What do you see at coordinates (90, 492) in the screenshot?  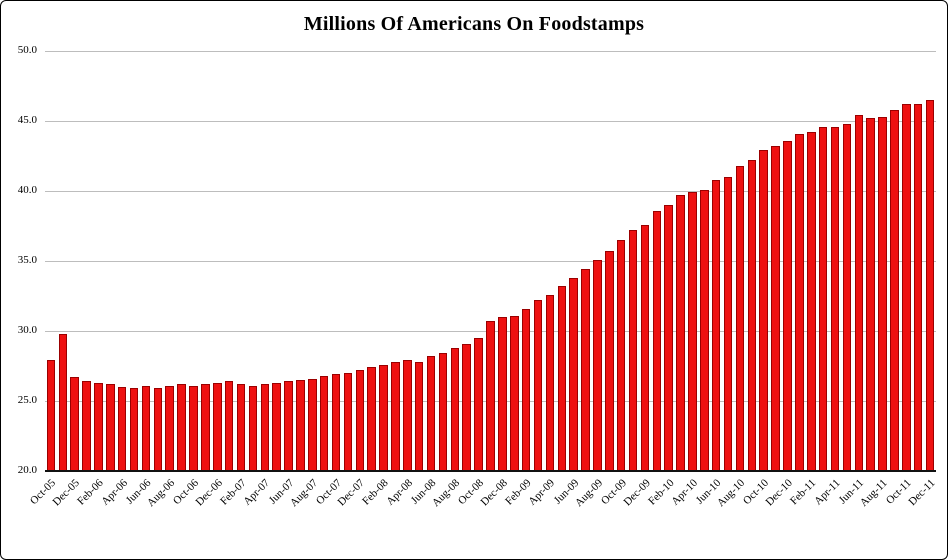 I see `x-axis-tick-label: Feb-06` at bounding box center [90, 492].